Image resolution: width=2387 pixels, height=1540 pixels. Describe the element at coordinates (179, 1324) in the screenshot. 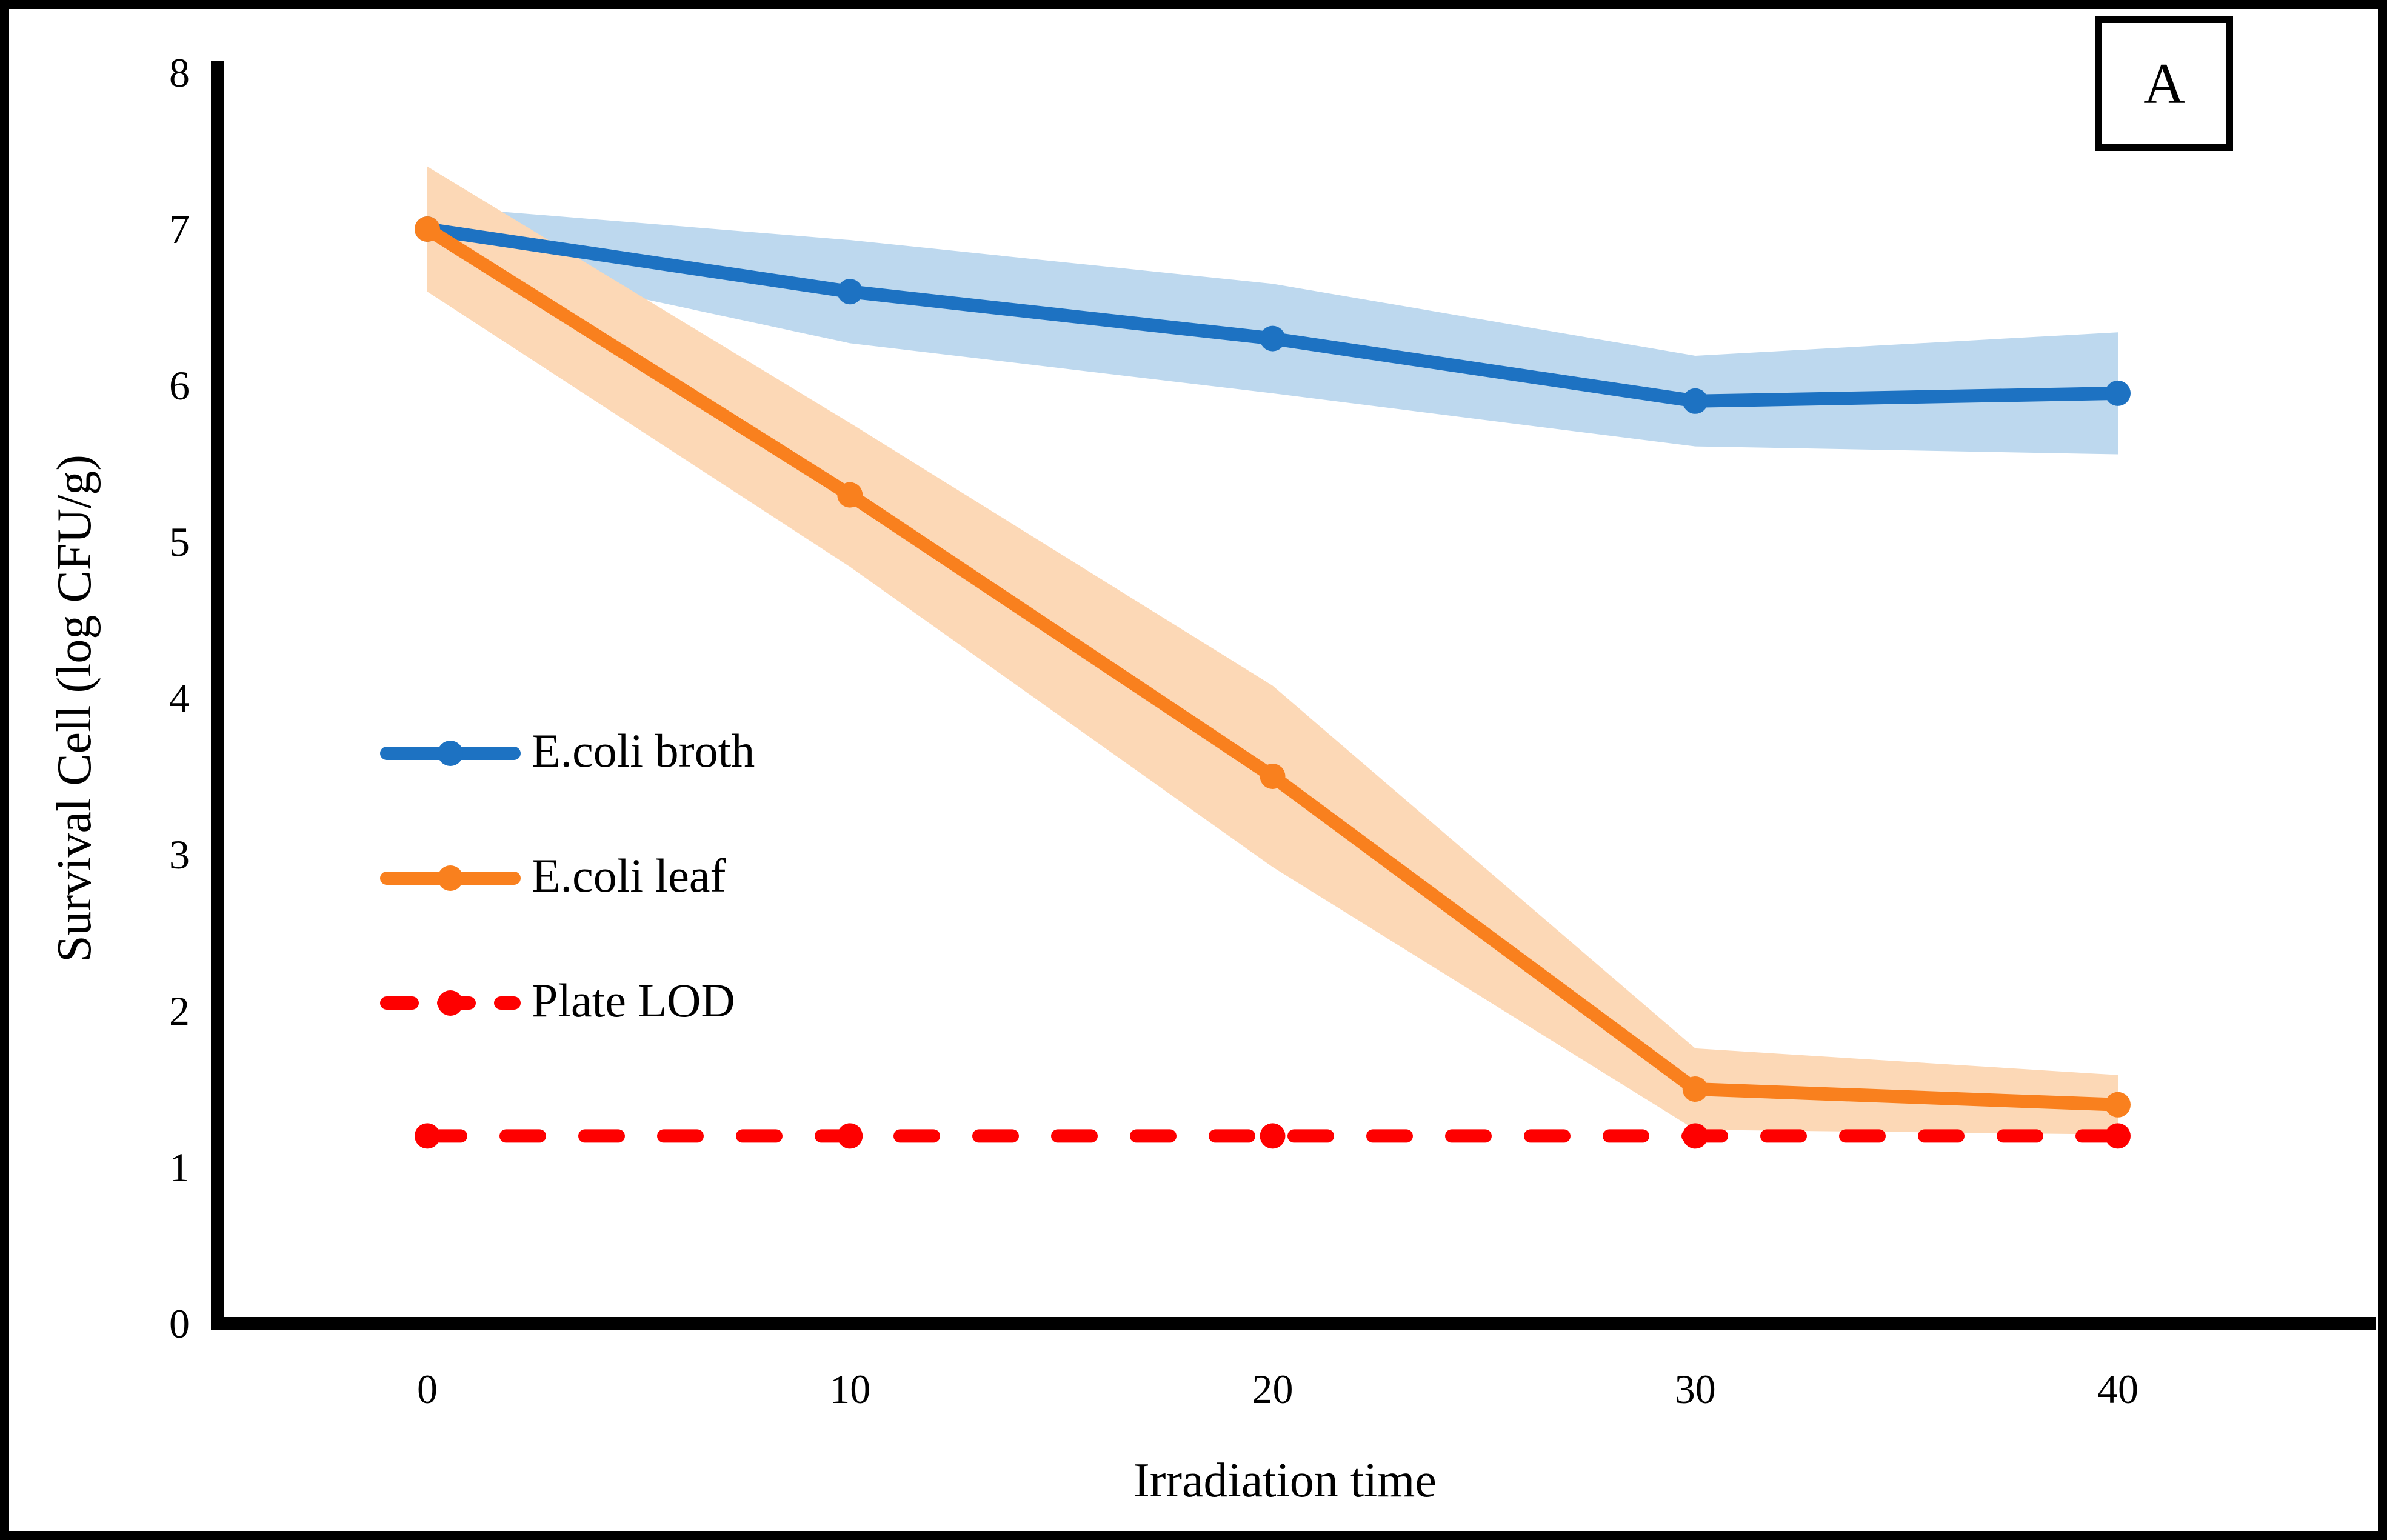

I see `y-tick-label-0: 0` at that location.